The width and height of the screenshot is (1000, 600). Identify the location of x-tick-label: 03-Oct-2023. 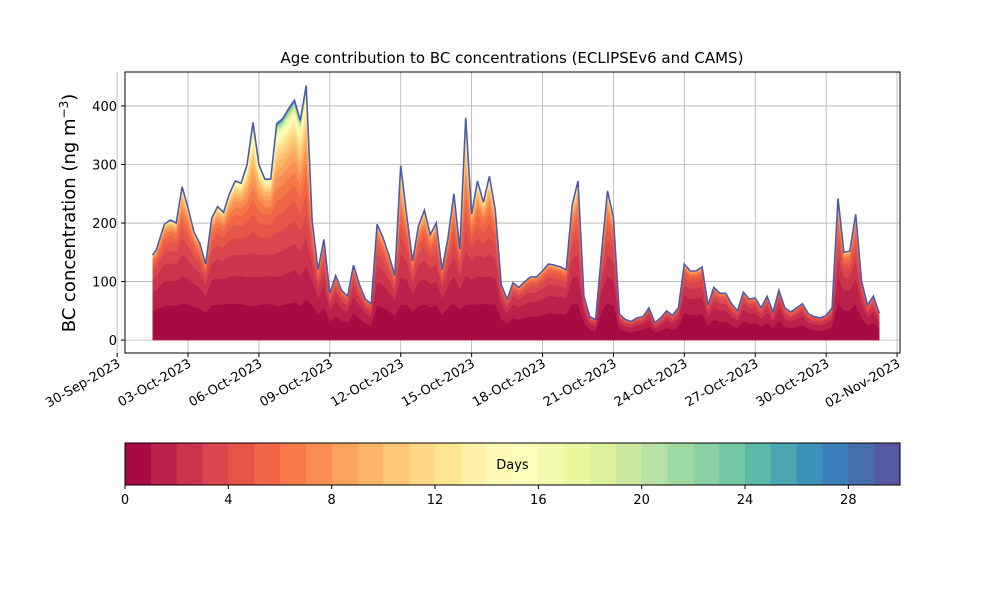
(155, 383).